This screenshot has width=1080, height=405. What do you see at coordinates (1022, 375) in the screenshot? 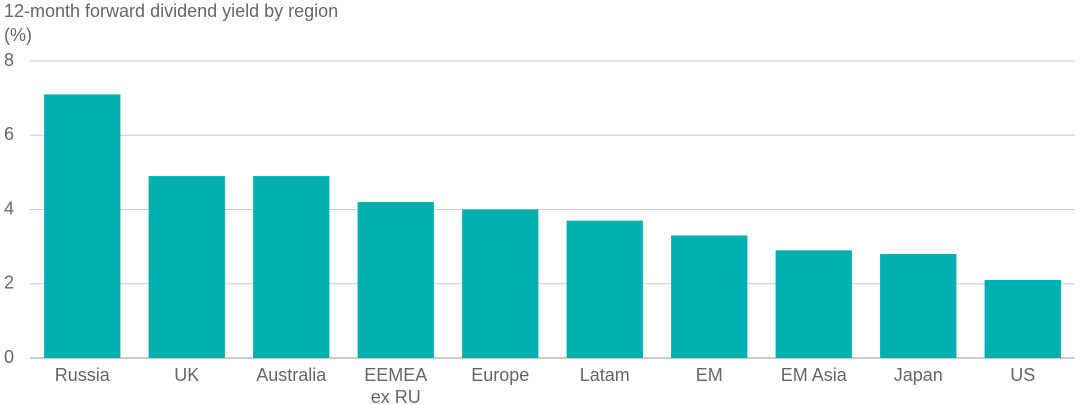
I see `x-tick-label: US` at bounding box center [1022, 375].